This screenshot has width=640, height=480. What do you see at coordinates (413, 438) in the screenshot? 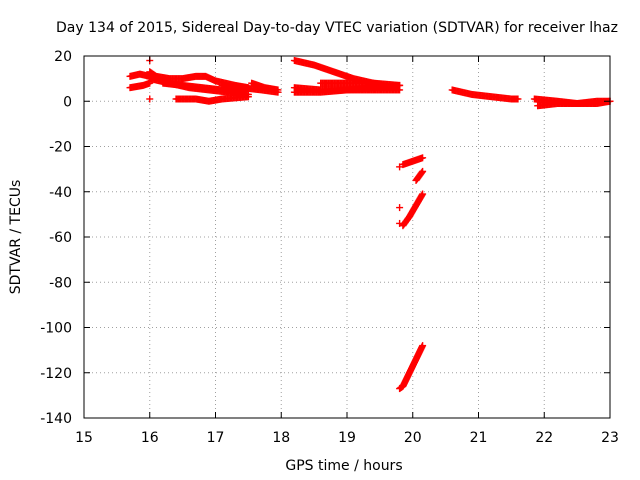
I see `x-tick-label: 20` at bounding box center [413, 438].